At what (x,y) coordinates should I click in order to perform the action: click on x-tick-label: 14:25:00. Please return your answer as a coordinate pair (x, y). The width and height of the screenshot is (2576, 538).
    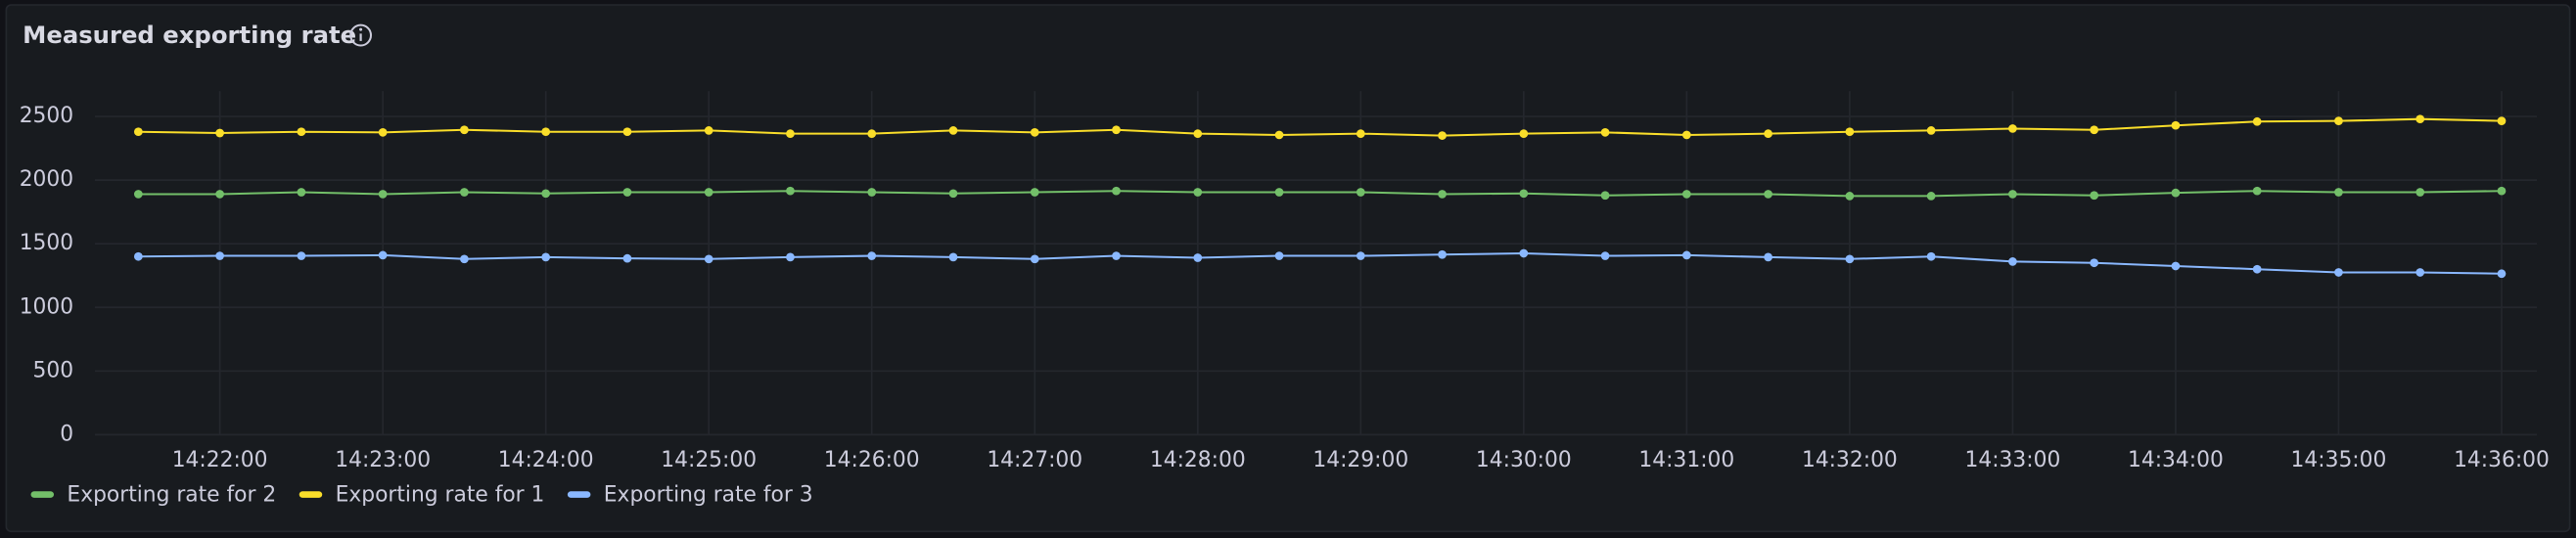
    Looking at the image, I should click on (709, 460).